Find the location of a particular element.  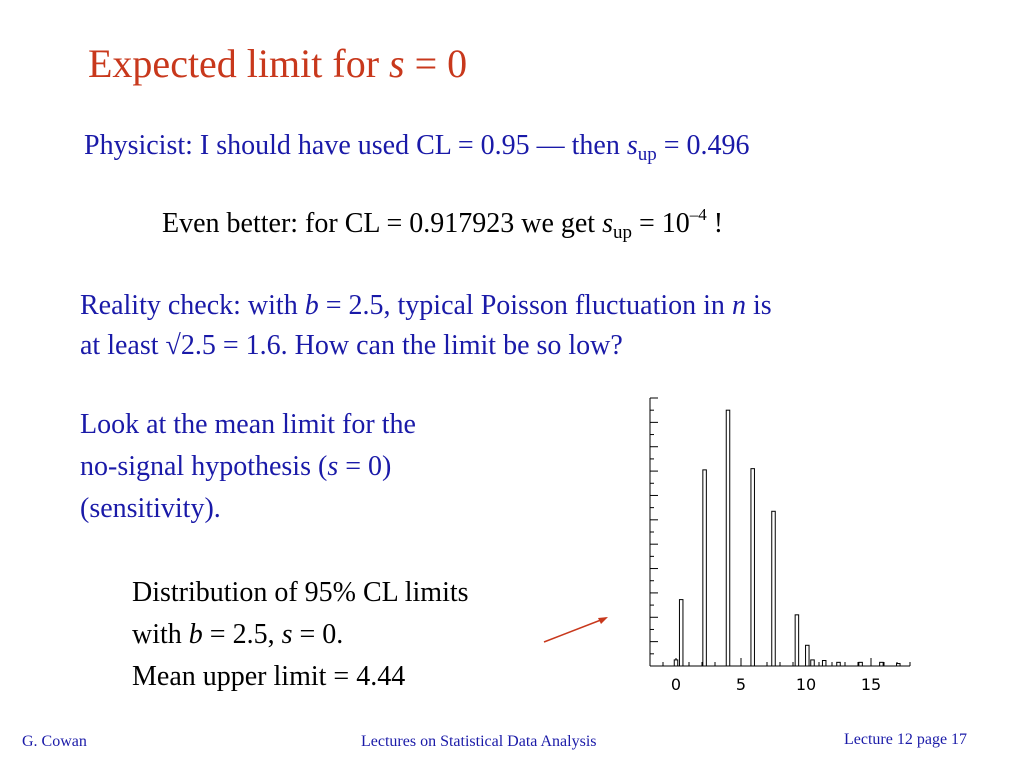

exponent: –4 is located at coordinates (698, 214).